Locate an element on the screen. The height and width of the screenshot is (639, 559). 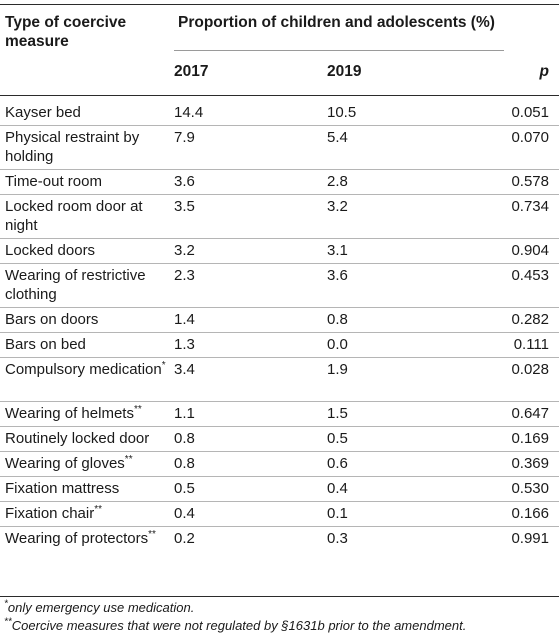
measure-label: Compulsory medication is located at coordinates (83, 369).